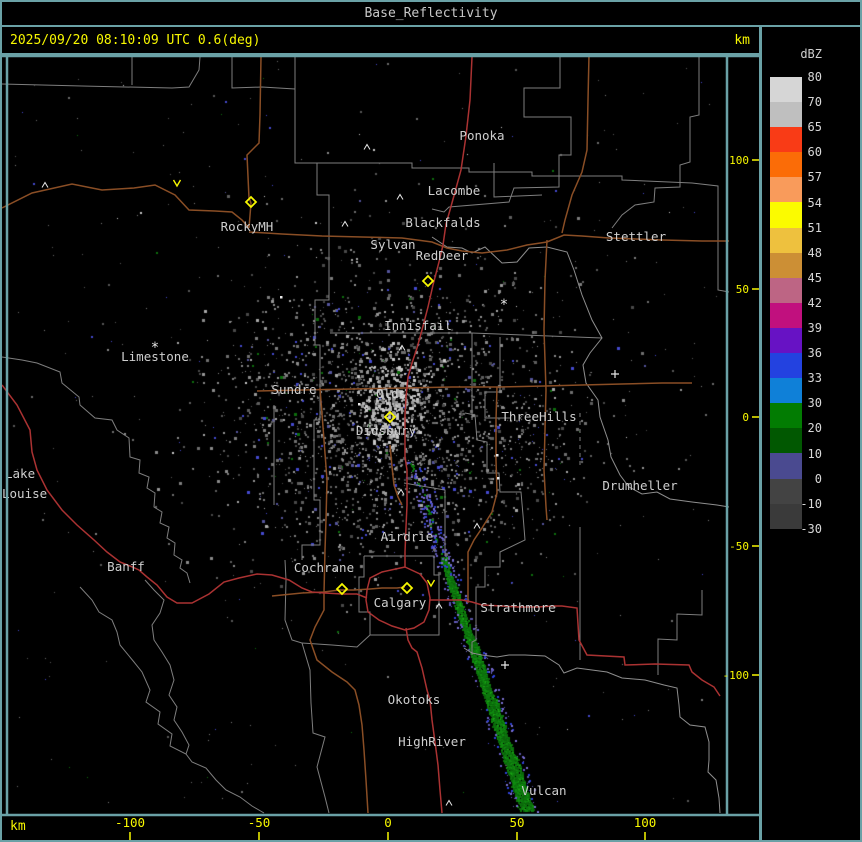  Describe the element at coordinates (247, 226) in the screenshot. I see `city-label: RockyMH` at that location.